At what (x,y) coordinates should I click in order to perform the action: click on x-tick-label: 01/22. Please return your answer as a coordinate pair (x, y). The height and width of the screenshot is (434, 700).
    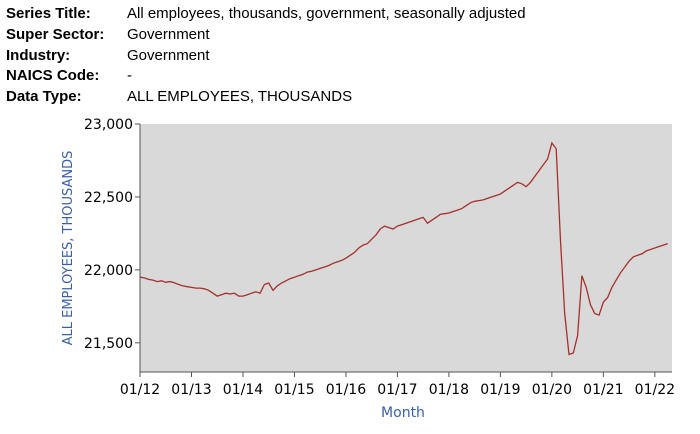
    Looking at the image, I should click on (655, 390).